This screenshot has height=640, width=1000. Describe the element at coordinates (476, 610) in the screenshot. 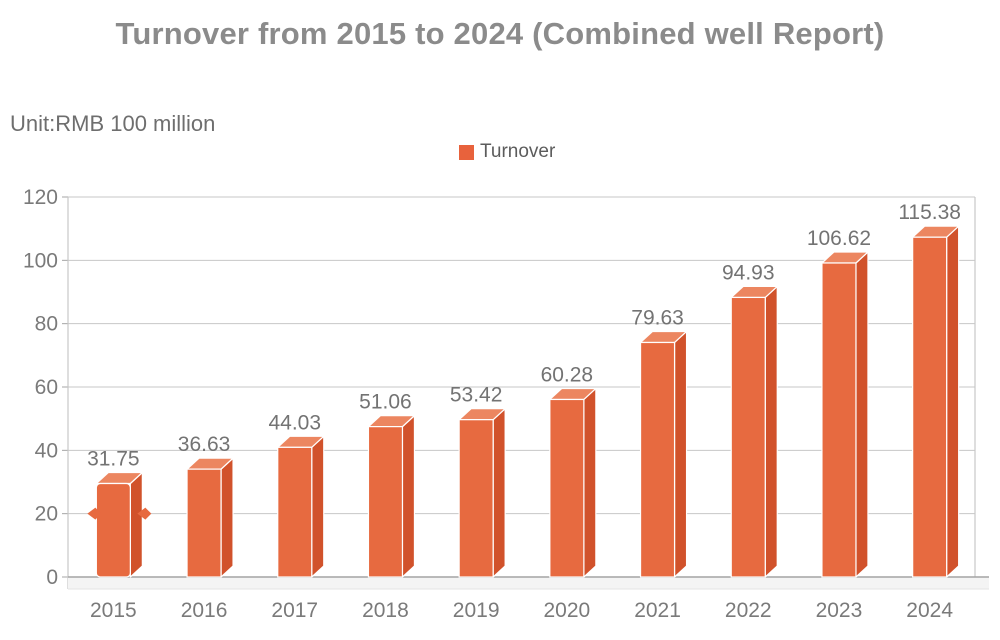

I see `x-axis-label: 2019` at that location.